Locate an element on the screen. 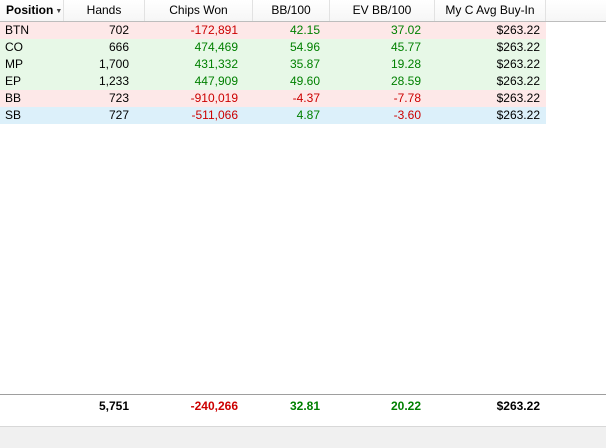 The image size is (606, 448). column-header-position: Position ▼ is located at coordinates (32, 10).